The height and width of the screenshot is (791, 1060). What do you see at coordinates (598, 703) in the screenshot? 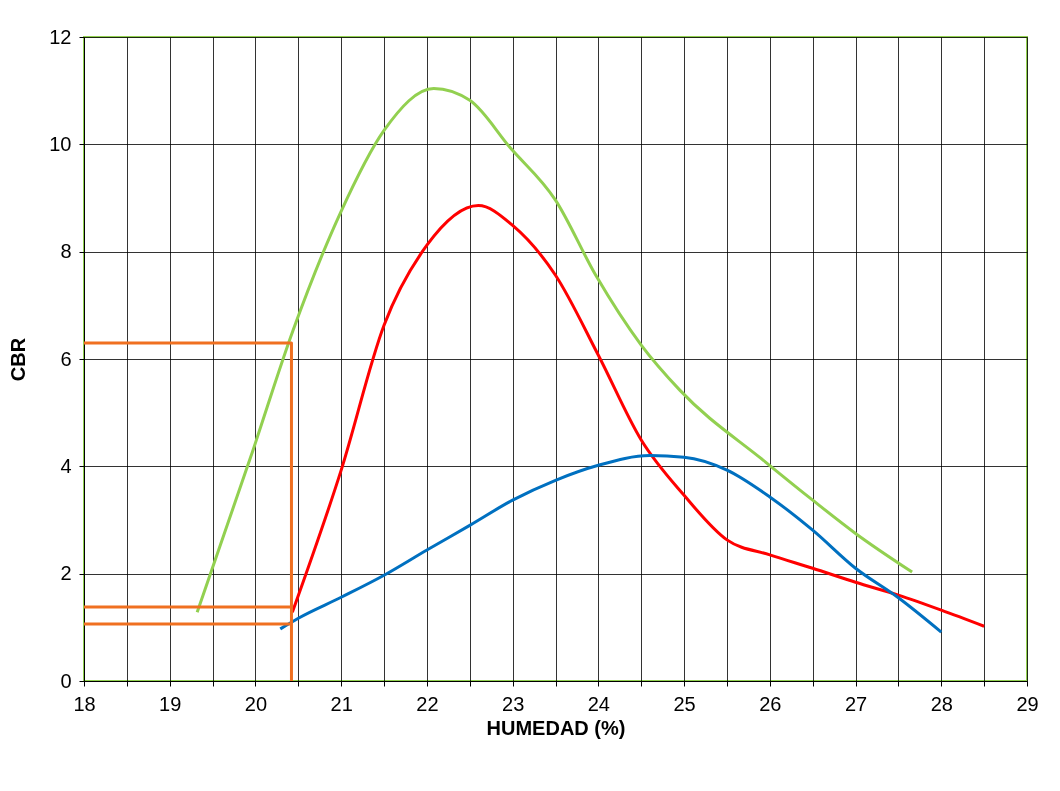
I see `x-tick-label: 24` at bounding box center [598, 703].